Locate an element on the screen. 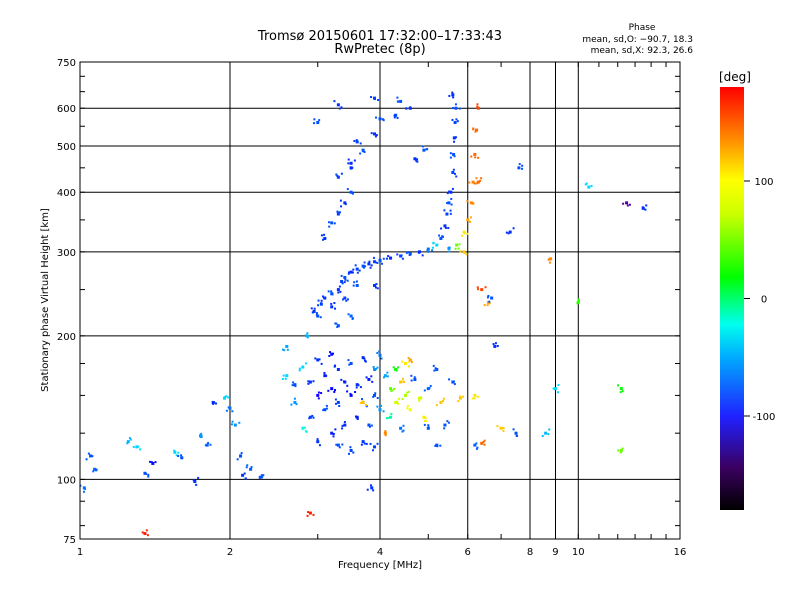 This screenshot has width=800, height=600. x-tick-label: 2 is located at coordinates (230, 552).